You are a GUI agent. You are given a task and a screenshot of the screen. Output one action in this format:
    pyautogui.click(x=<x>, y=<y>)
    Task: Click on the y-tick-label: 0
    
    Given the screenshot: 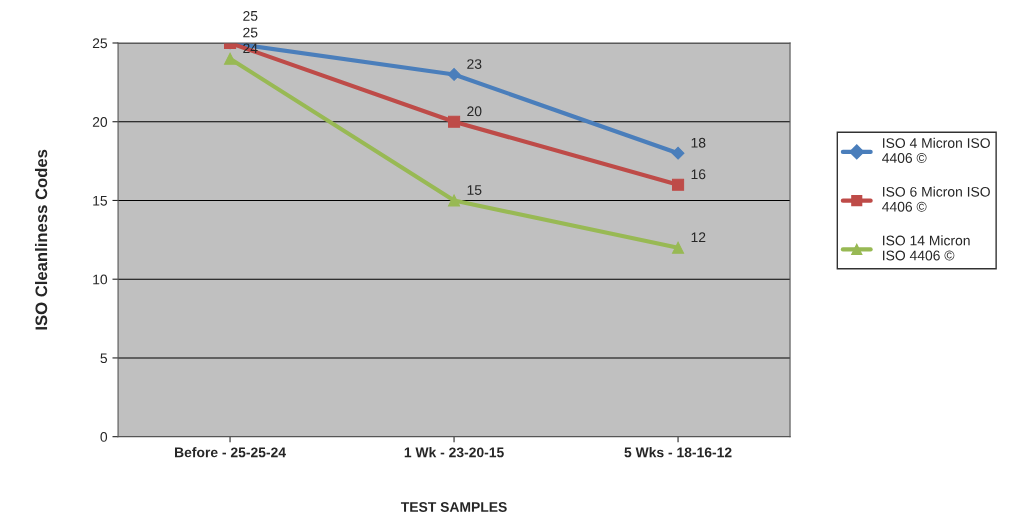 What is the action you would take?
    pyautogui.click(x=104, y=437)
    